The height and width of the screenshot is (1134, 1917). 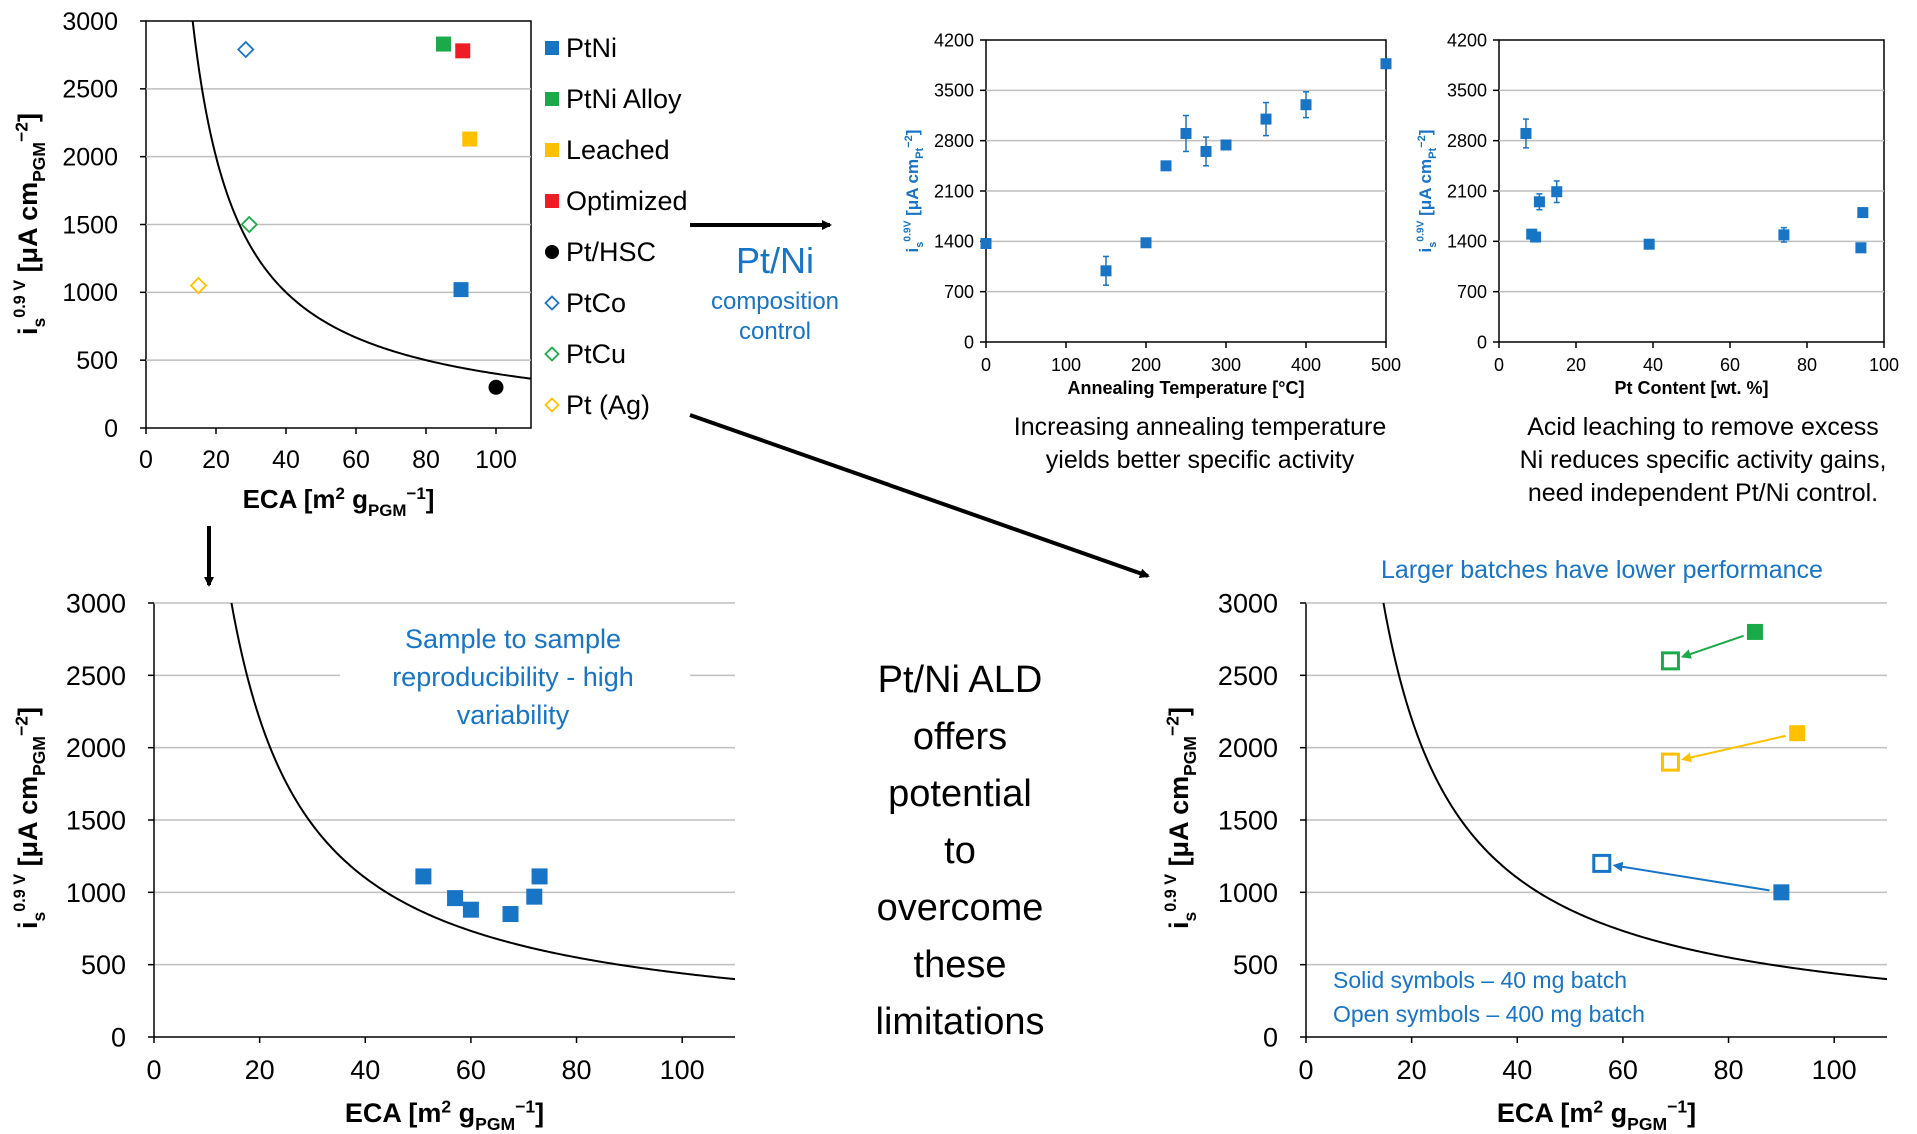 What do you see at coordinates (1200, 460) in the screenshot?
I see `chart-caption: yields better specific activity` at bounding box center [1200, 460].